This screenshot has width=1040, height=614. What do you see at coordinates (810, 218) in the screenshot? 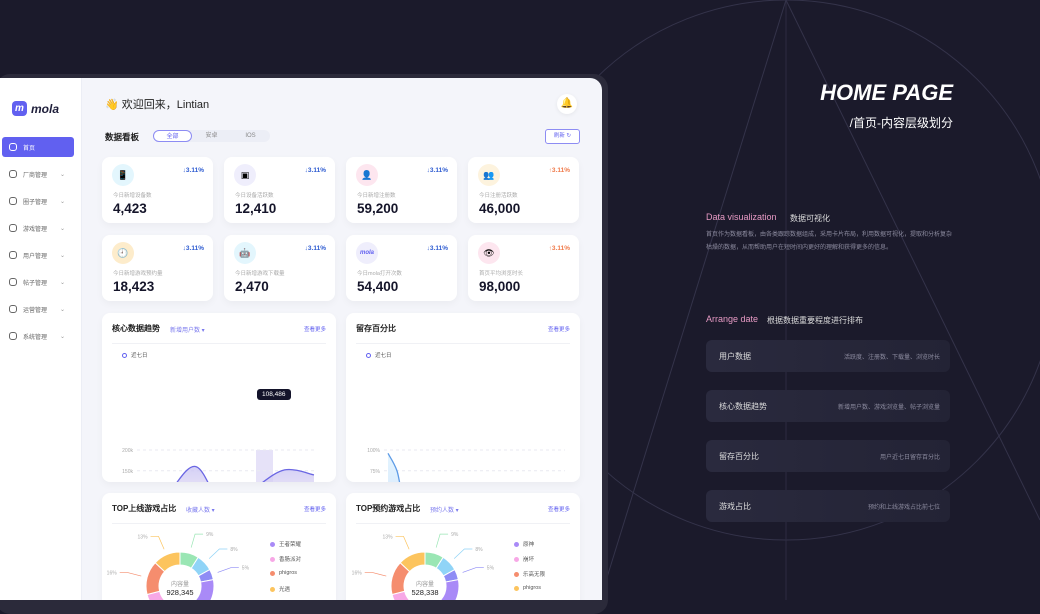
I see `section-heading-cn: 数据可视化` at bounding box center [810, 218].